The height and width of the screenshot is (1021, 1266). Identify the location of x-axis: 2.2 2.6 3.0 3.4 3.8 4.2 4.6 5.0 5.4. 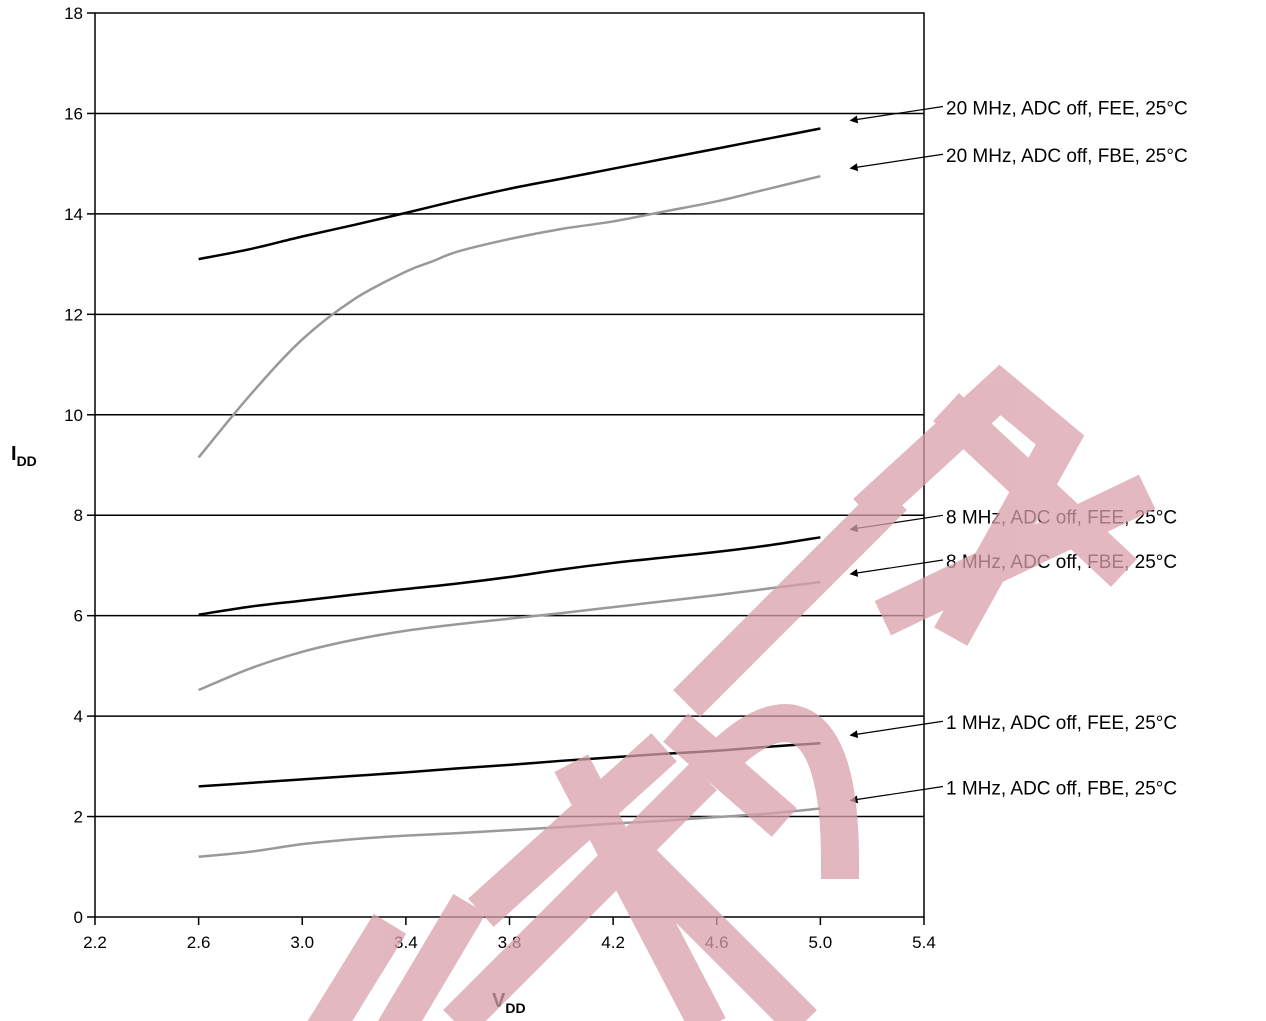
(509, 934).